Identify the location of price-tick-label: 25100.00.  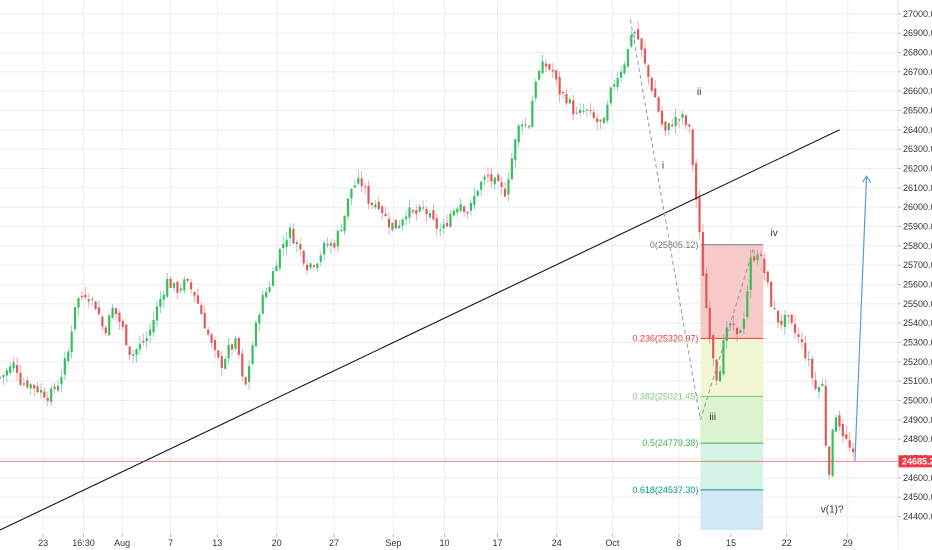
(917, 381).